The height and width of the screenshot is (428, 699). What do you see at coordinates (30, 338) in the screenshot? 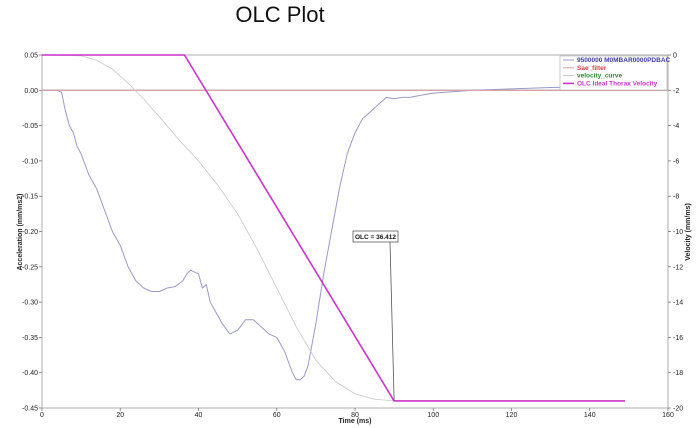
I see `y-left-tick-label: -0.35` at bounding box center [30, 338].